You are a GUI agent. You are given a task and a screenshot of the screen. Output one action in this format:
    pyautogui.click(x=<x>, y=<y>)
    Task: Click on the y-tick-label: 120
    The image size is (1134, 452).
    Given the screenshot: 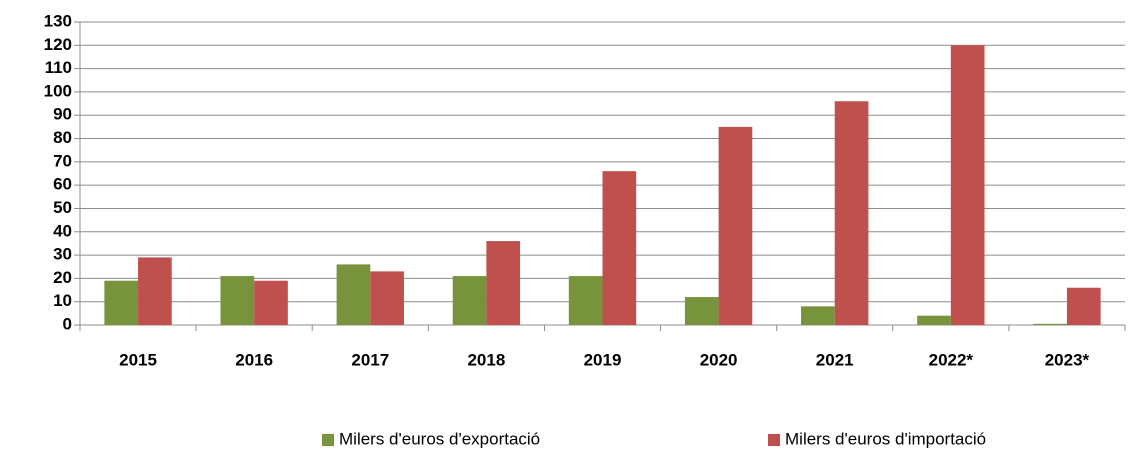 What is the action you would take?
    pyautogui.click(x=58, y=44)
    